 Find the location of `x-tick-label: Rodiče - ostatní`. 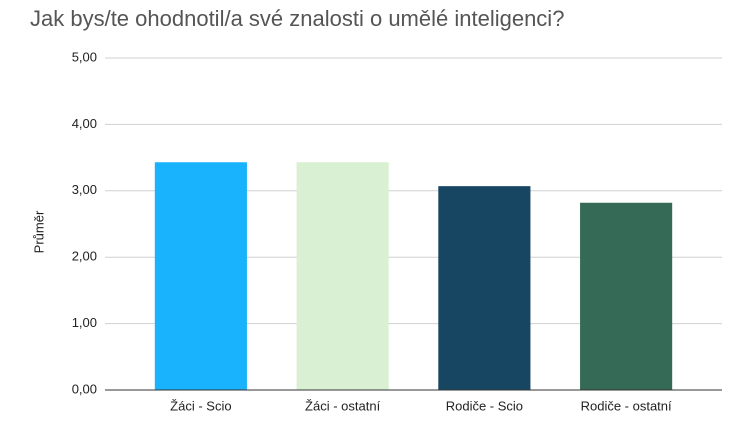

x-tick-label: Rodiče - ostatní is located at coordinates (626, 405).